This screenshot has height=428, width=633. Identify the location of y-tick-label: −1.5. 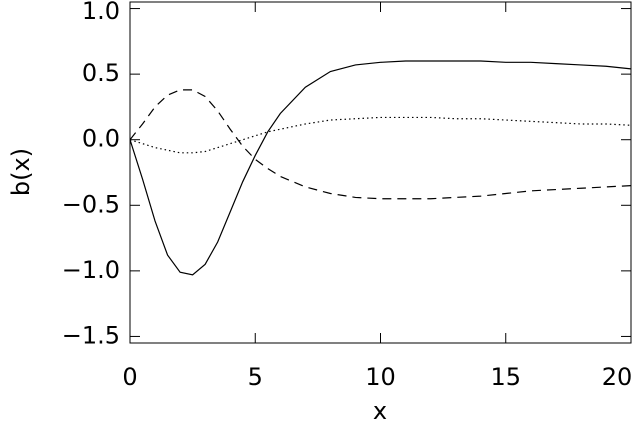
(91, 335).